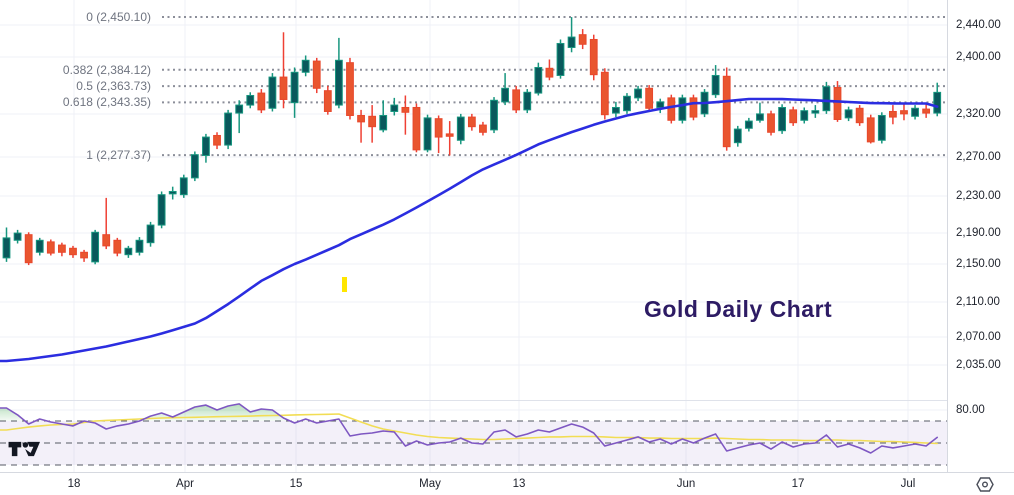 This screenshot has width=1014, height=495. Describe the element at coordinates (978, 57) in the screenshot. I see `price-axis-label: 2,400.00` at that location.